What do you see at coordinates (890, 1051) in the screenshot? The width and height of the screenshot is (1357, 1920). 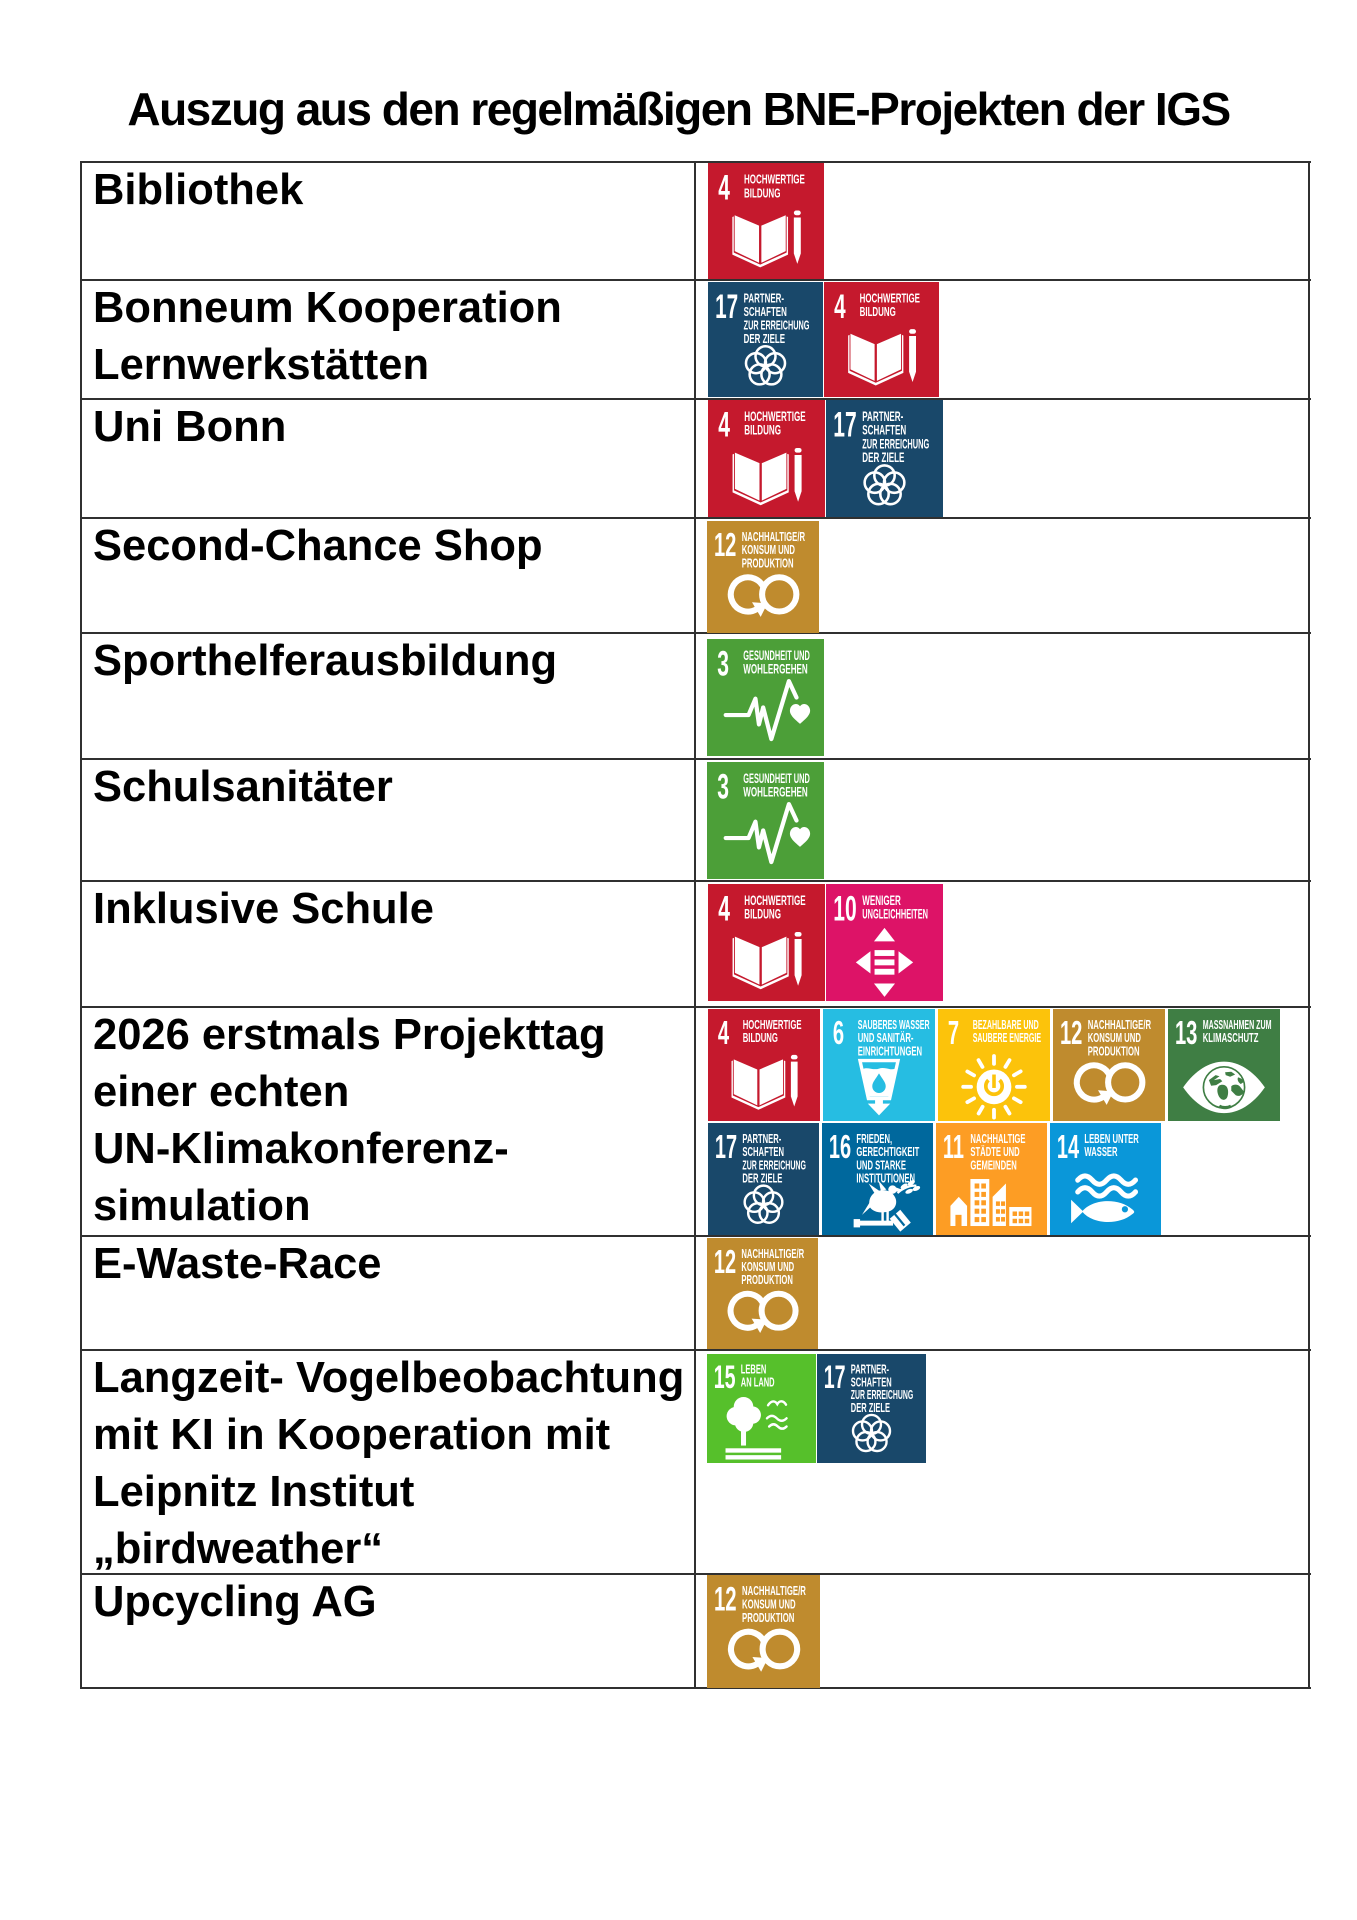 I see `svg-text: EINRICHTUNGEN` at bounding box center [890, 1051].